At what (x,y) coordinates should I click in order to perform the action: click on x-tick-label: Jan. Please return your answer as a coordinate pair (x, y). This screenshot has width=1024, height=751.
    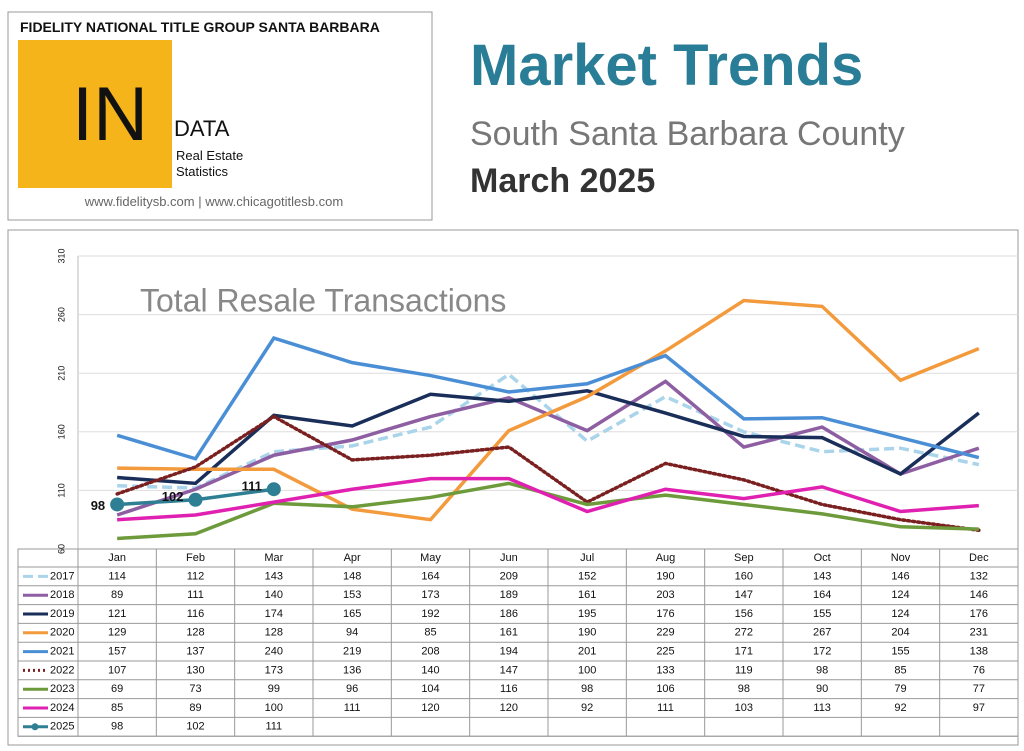
    Looking at the image, I should click on (117, 558).